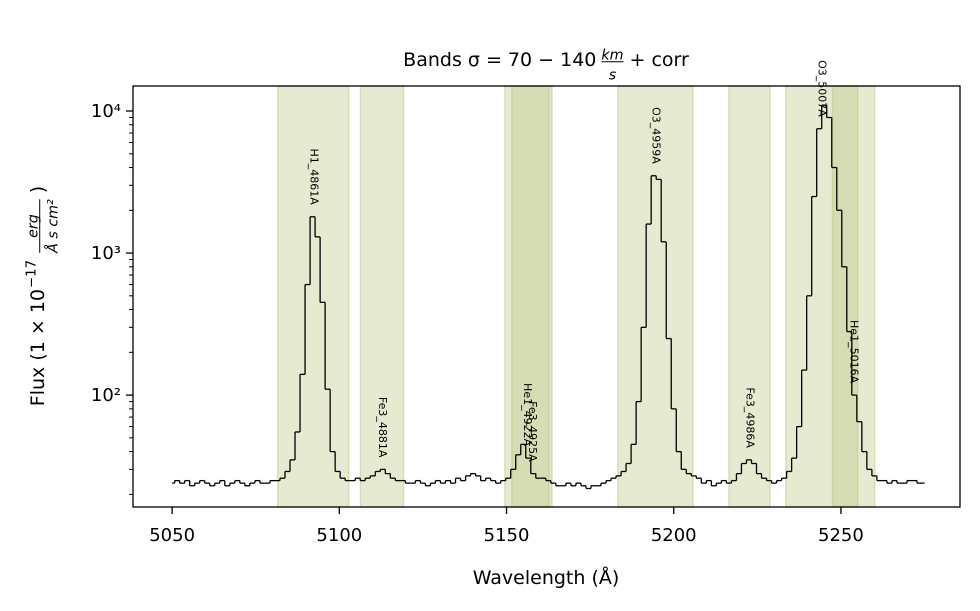 The height and width of the screenshot is (611, 980). Describe the element at coordinates (532, 431) in the screenshot. I see `band-label: Fe3_4925A` at that location.